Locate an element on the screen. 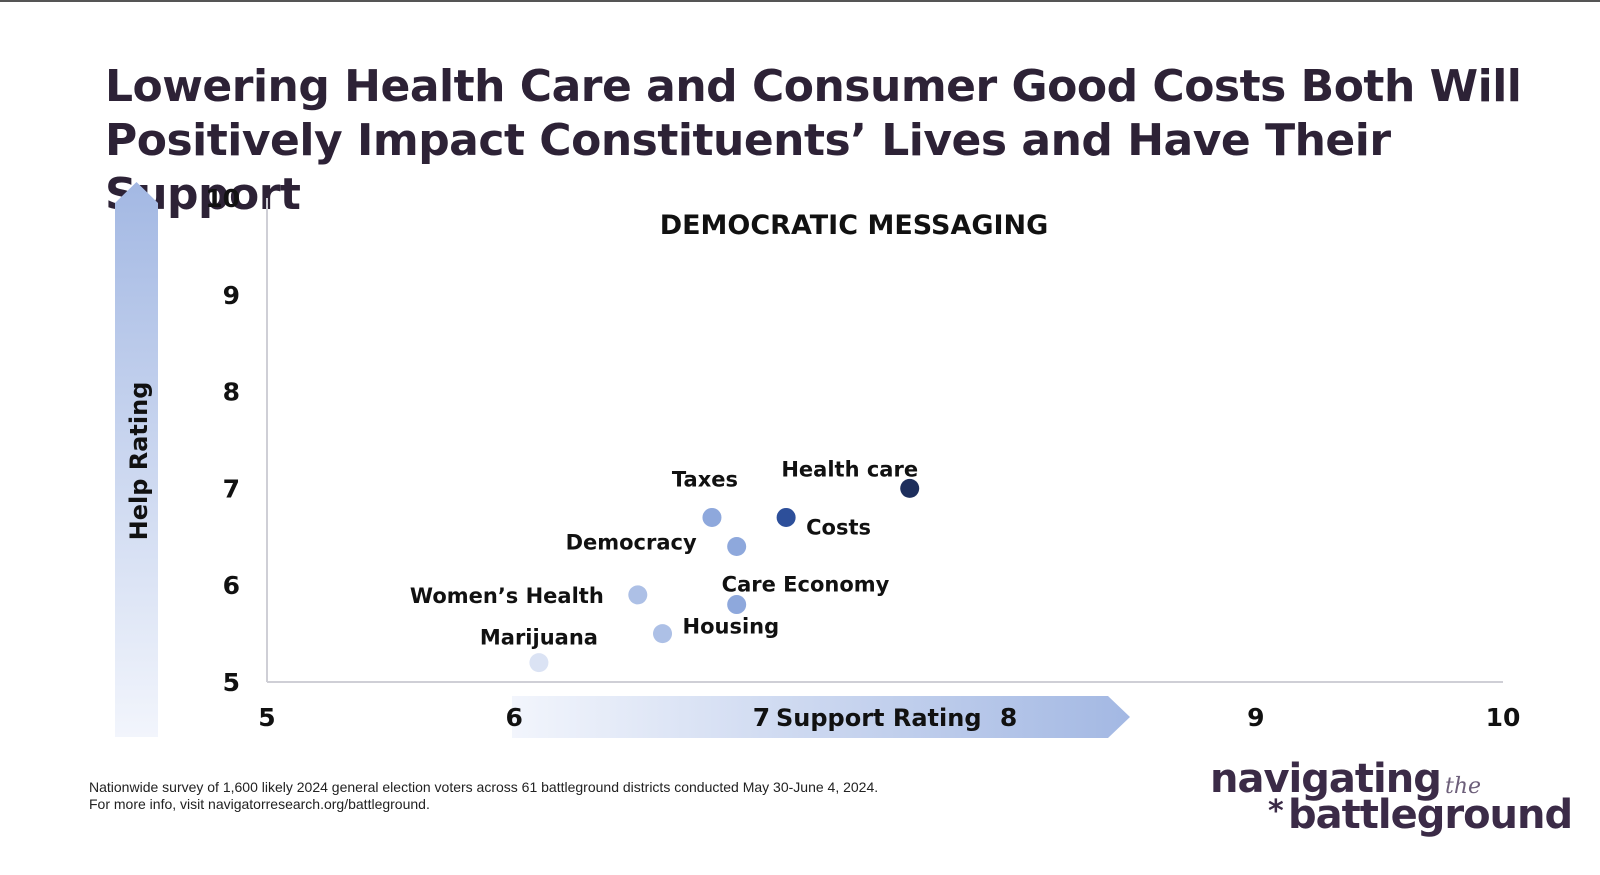 Image resolution: width=1600 pixels, height=875 pixels. x-tick-label: 7 is located at coordinates (761, 717).